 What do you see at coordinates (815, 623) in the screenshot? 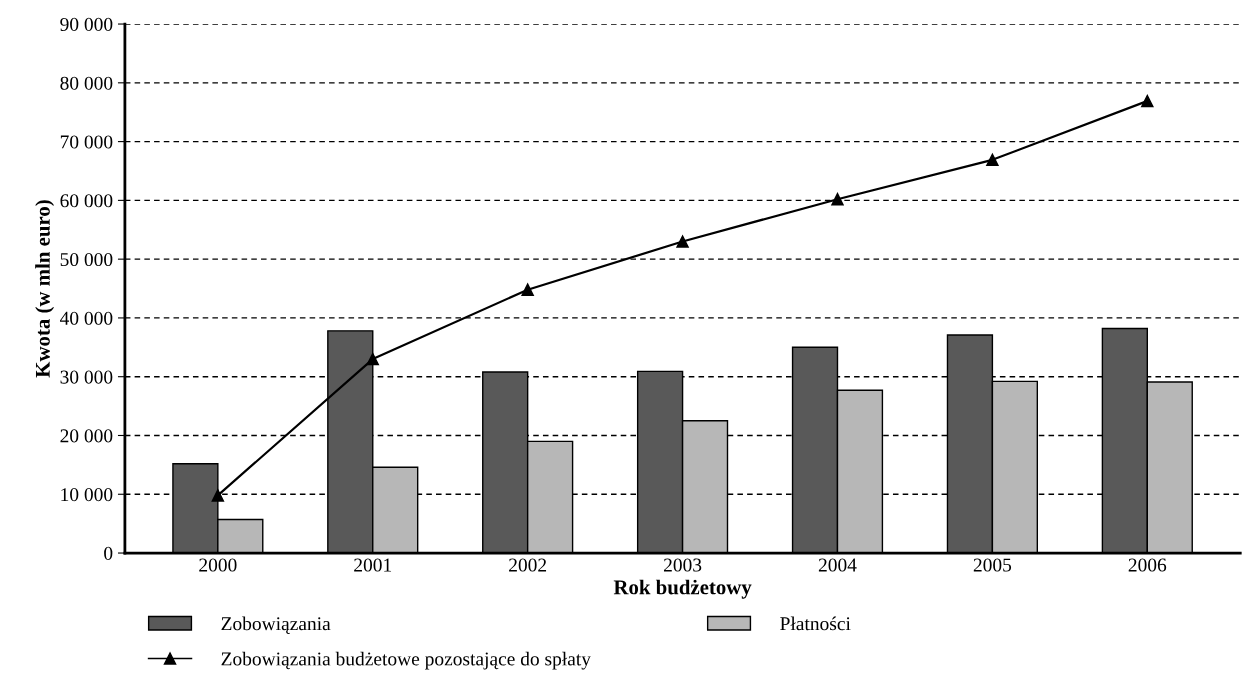
I see `legend-label: Płatności` at bounding box center [815, 623].